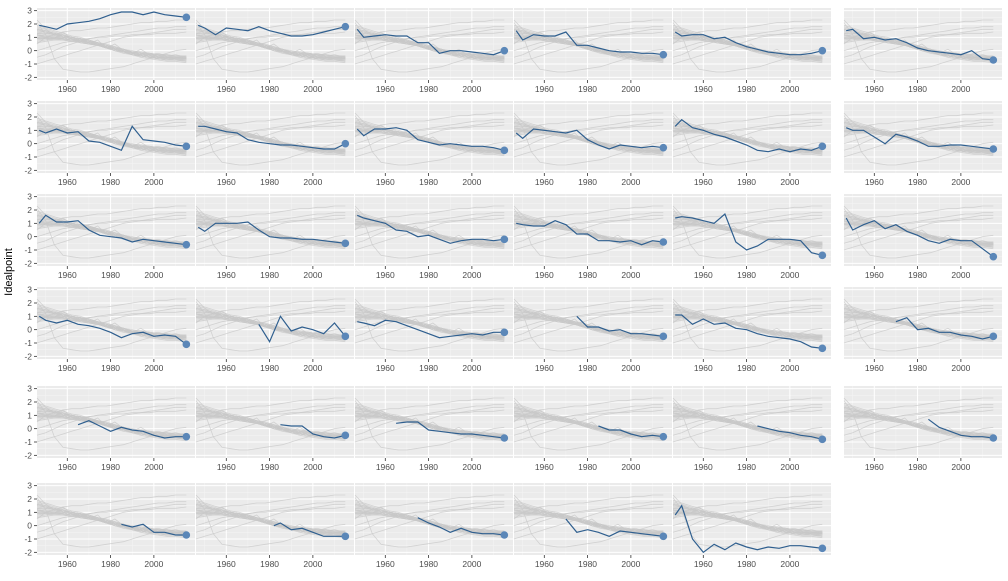 This screenshot has width=1008, height=581. Describe the element at coordinates (28, 356) in the screenshot. I see `y-tick-label: -2` at that location.